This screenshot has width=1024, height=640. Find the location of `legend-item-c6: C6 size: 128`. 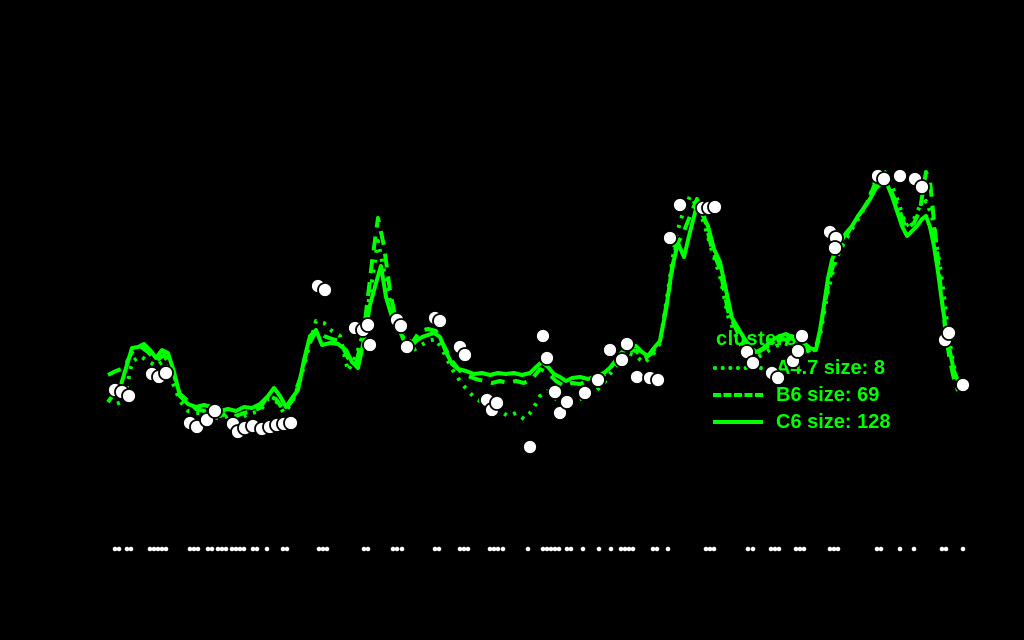

legend-item-c6: C6 size: 128 is located at coordinates (802, 421).